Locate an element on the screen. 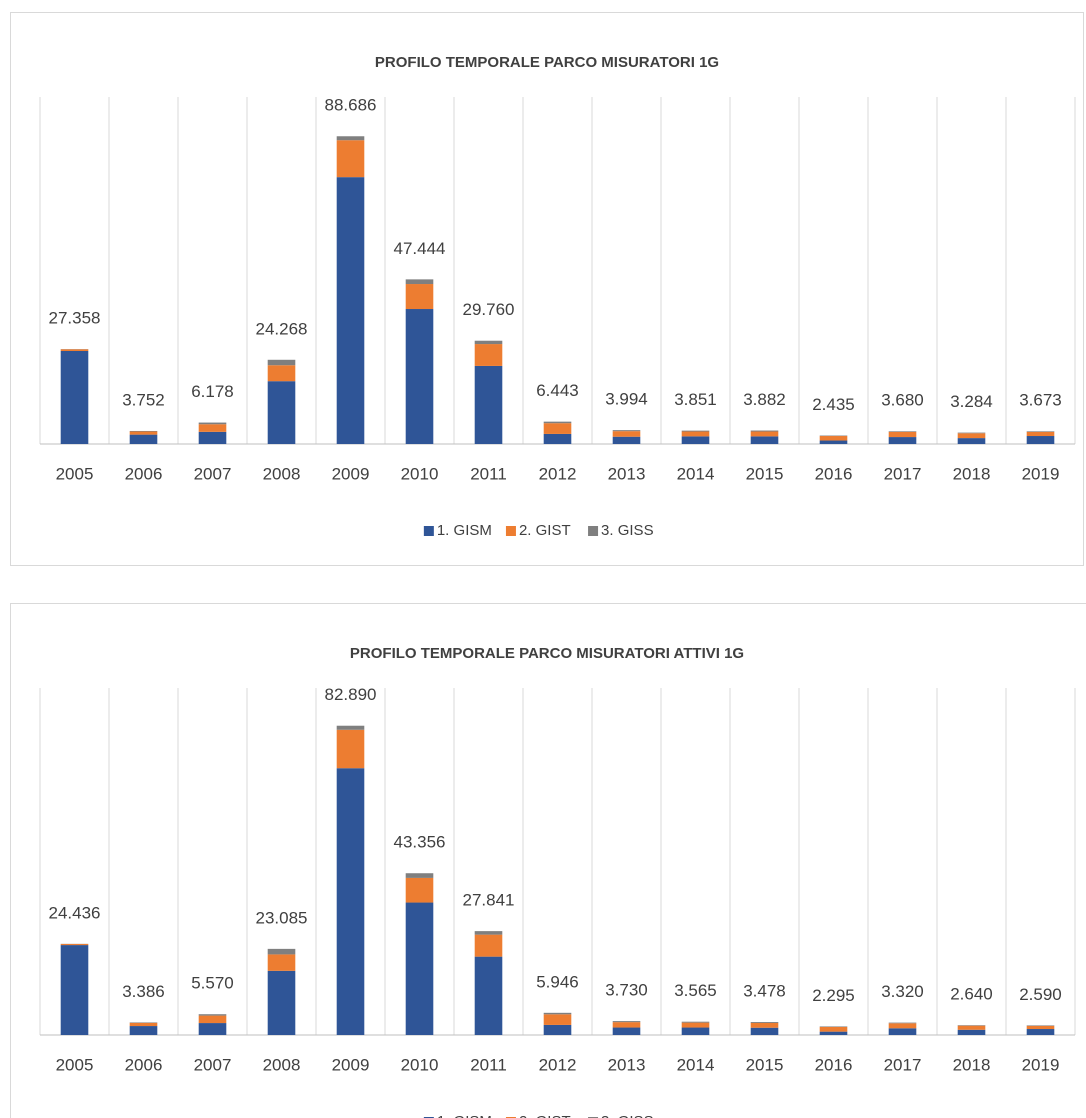 The image size is (1086, 1118). x-tick-label: 2016 is located at coordinates (834, 473).